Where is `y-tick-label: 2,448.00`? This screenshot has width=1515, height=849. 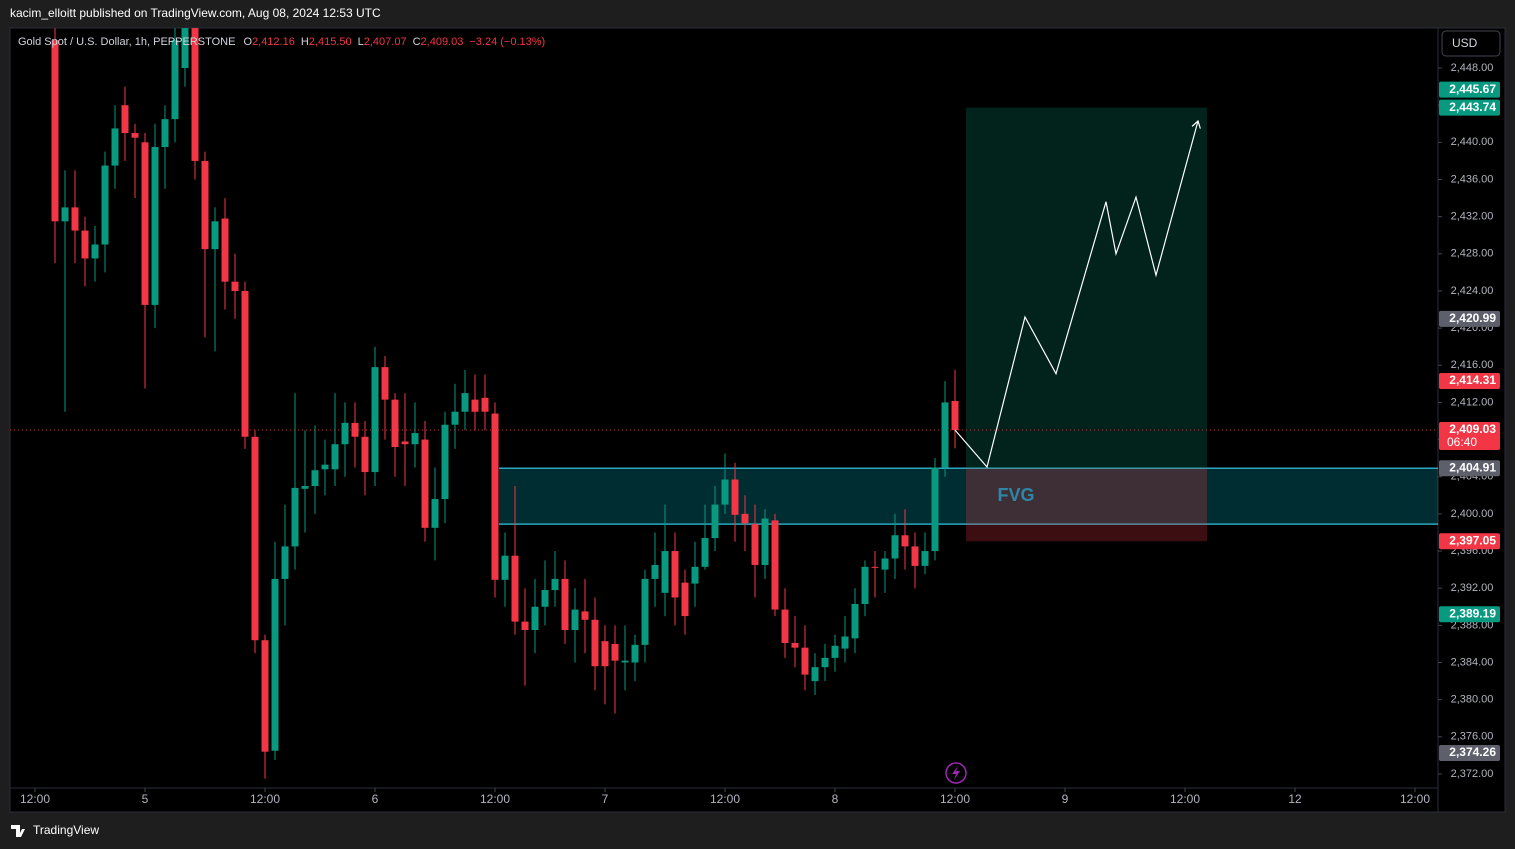
y-tick-label: 2,448.00 is located at coordinates (1472, 68).